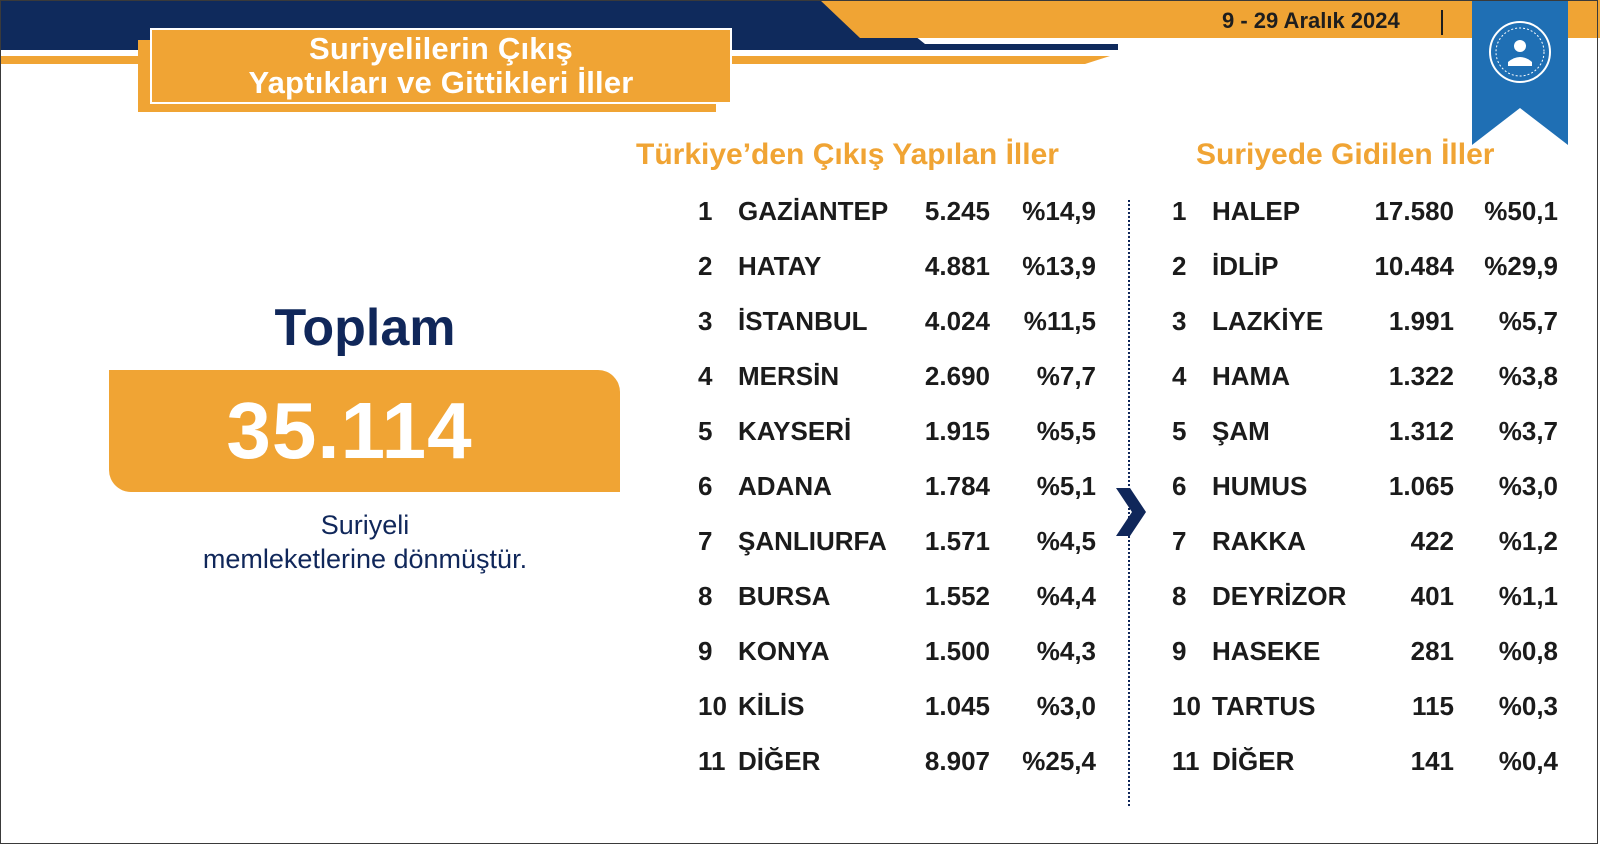  Describe the element at coordinates (1421, 431) in the screenshot. I see `count: 1.312` at that location.